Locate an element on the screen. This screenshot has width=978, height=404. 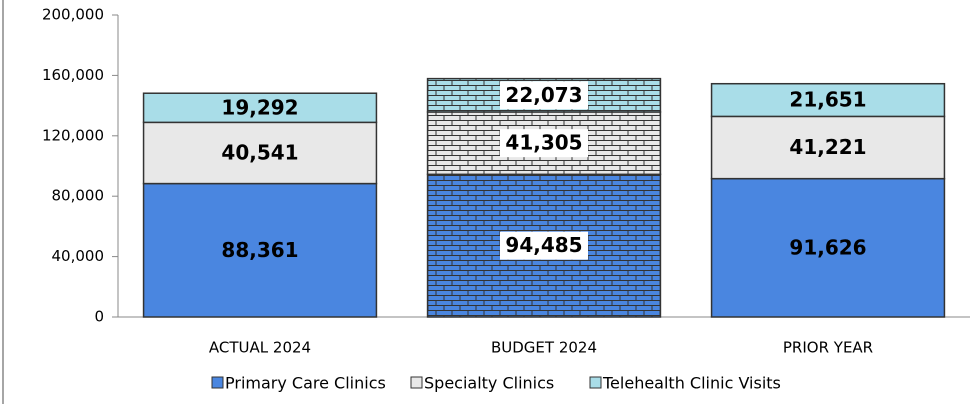
data-label: 19,292 is located at coordinates (259, 107).